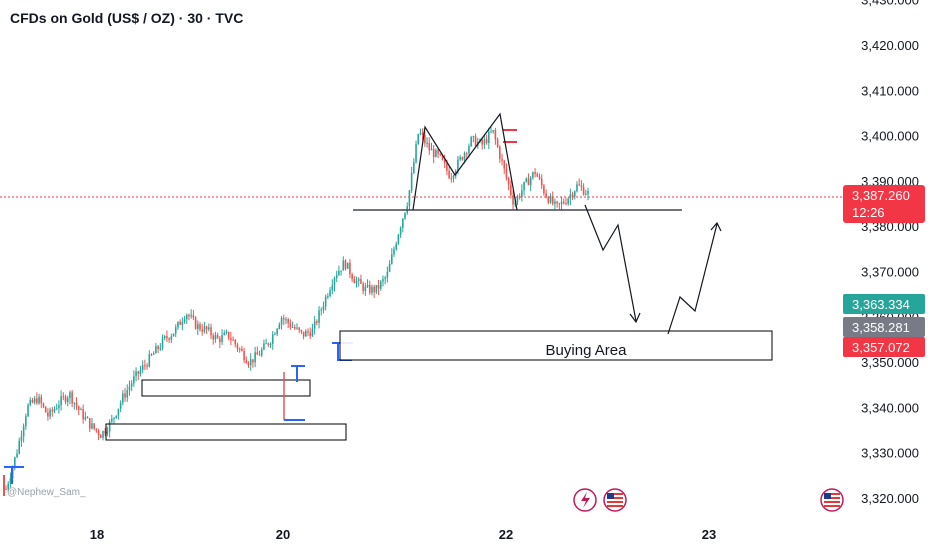 The width and height of the screenshot is (932, 550). I want to click on us-flag-event-icon, so click(615, 500).